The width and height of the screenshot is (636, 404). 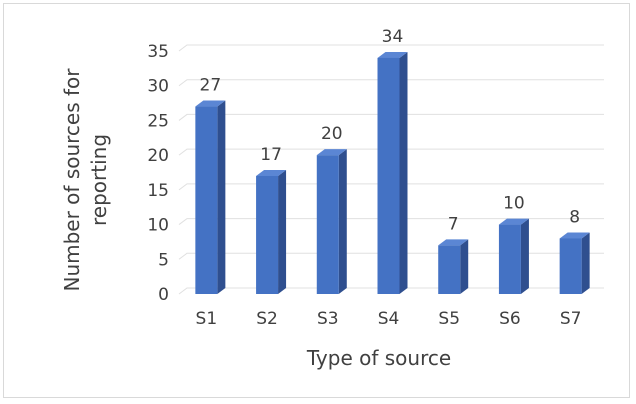 What do you see at coordinates (158, 121) in the screenshot?
I see `y-tick-label: 25` at bounding box center [158, 121].